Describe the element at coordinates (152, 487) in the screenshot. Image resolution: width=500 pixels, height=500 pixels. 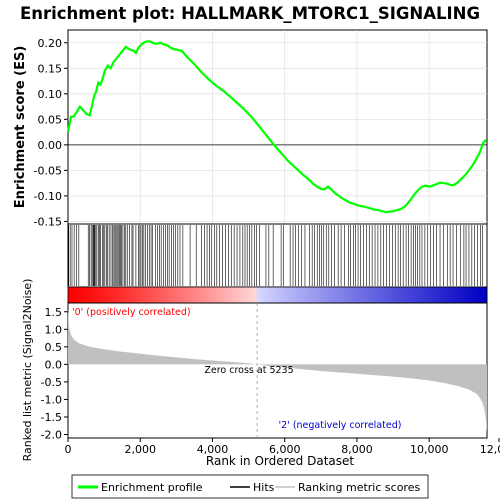
I see `legend-enrichment-label: Enrichment profile` at that location.